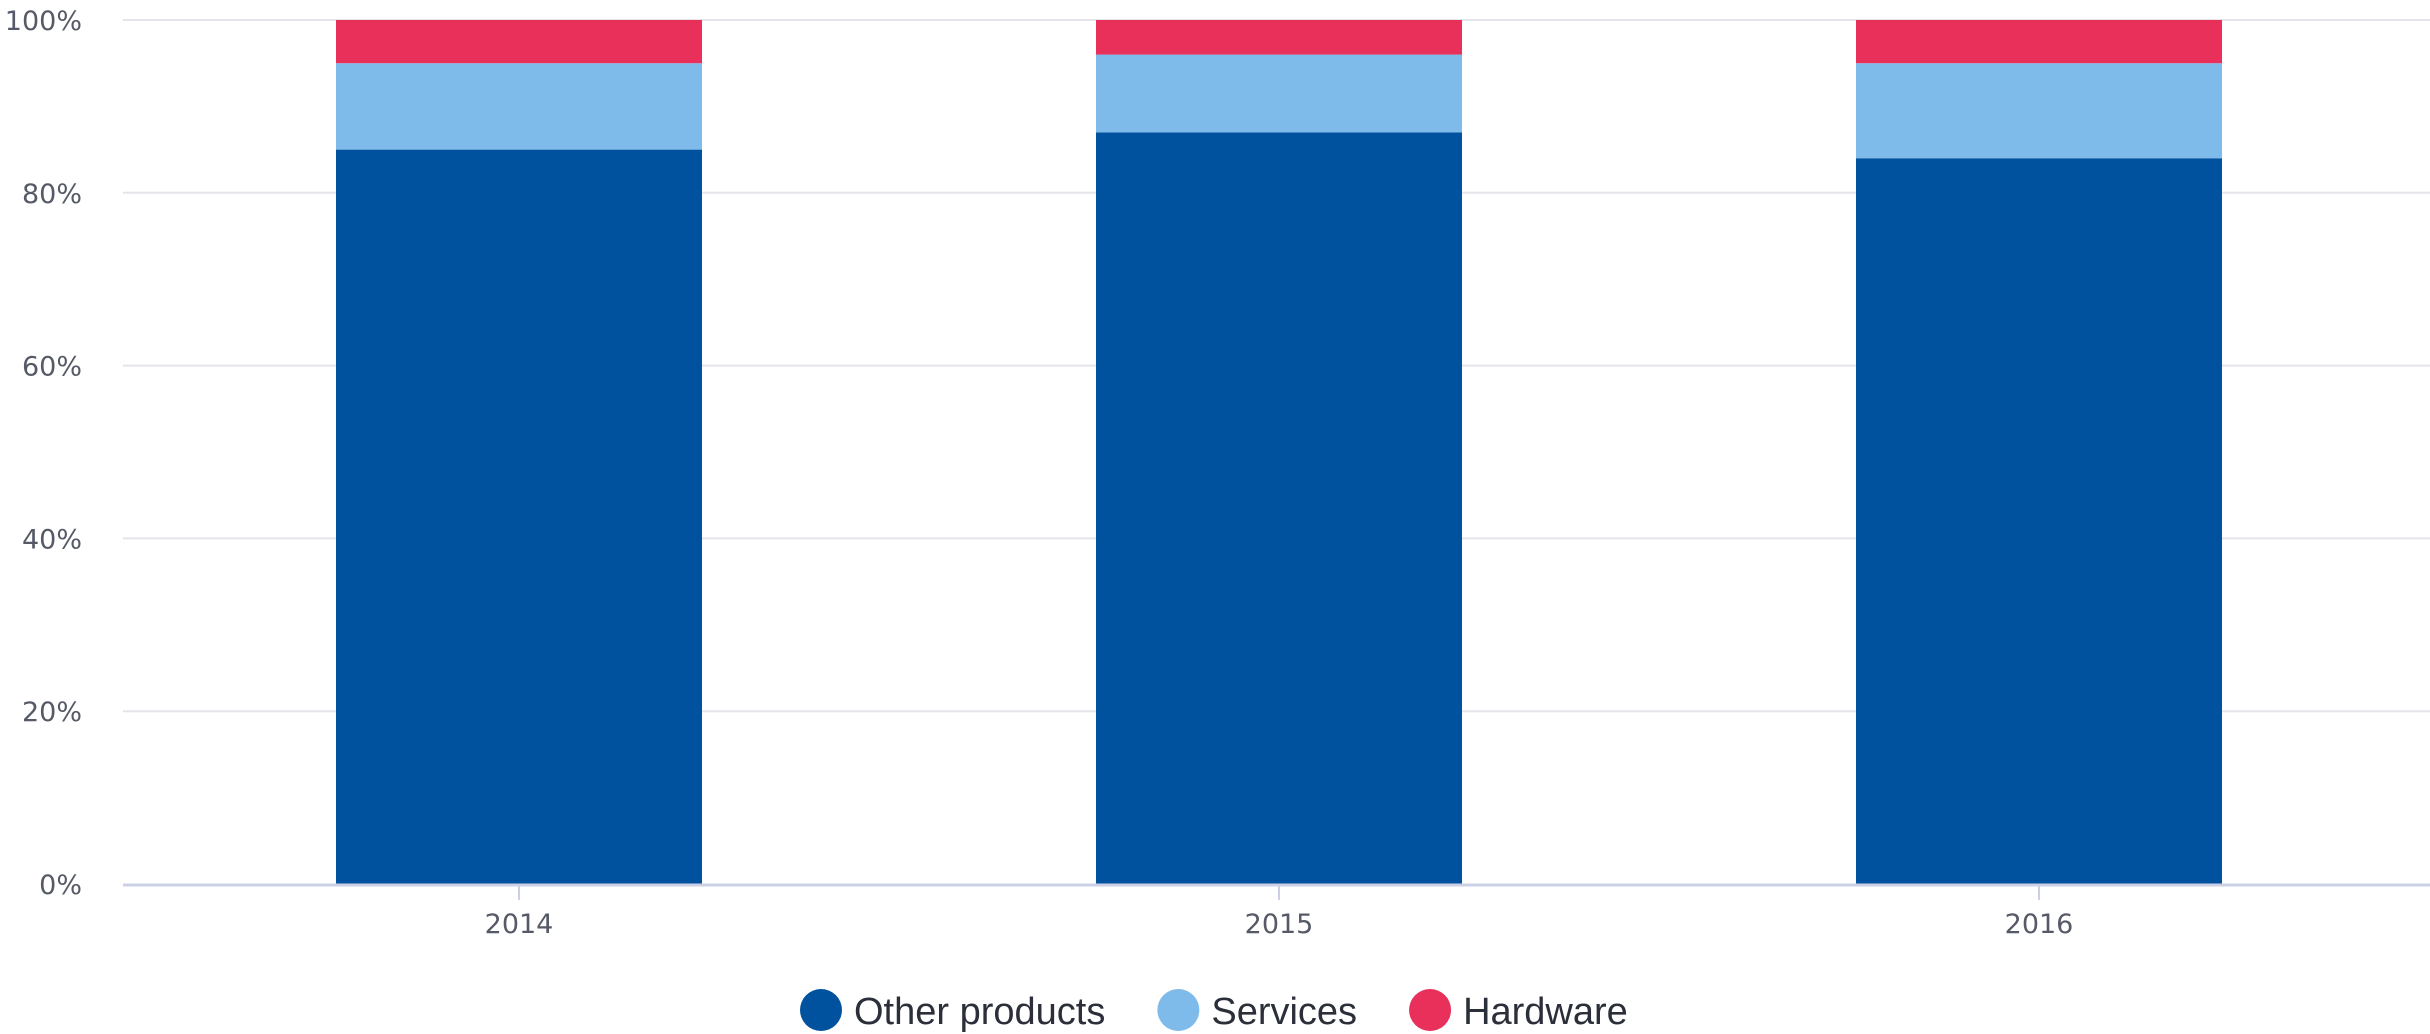 The image size is (2430, 1034). What do you see at coordinates (2039, 924) in the screenshot?
I see `x-tick-label: 2016` at bounding box center [2039, 924].